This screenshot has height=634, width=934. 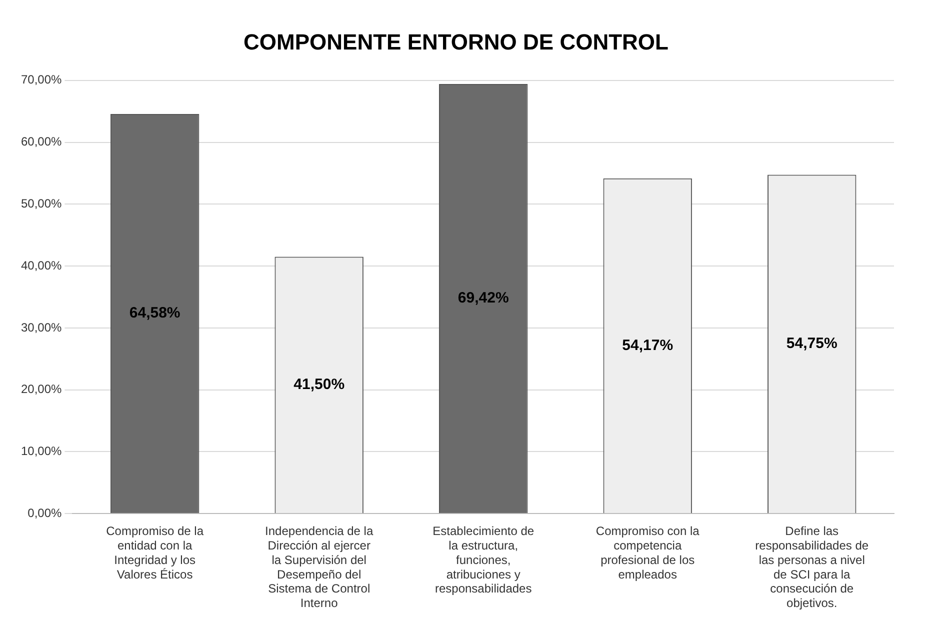 What do you see at coordinates (812, 567) in the screenshot?
I see `x-tick-label: Define las responsabilidades de las personas a nivel de SCI para la consecución de objetivos.` at bounding box center [812, 567].